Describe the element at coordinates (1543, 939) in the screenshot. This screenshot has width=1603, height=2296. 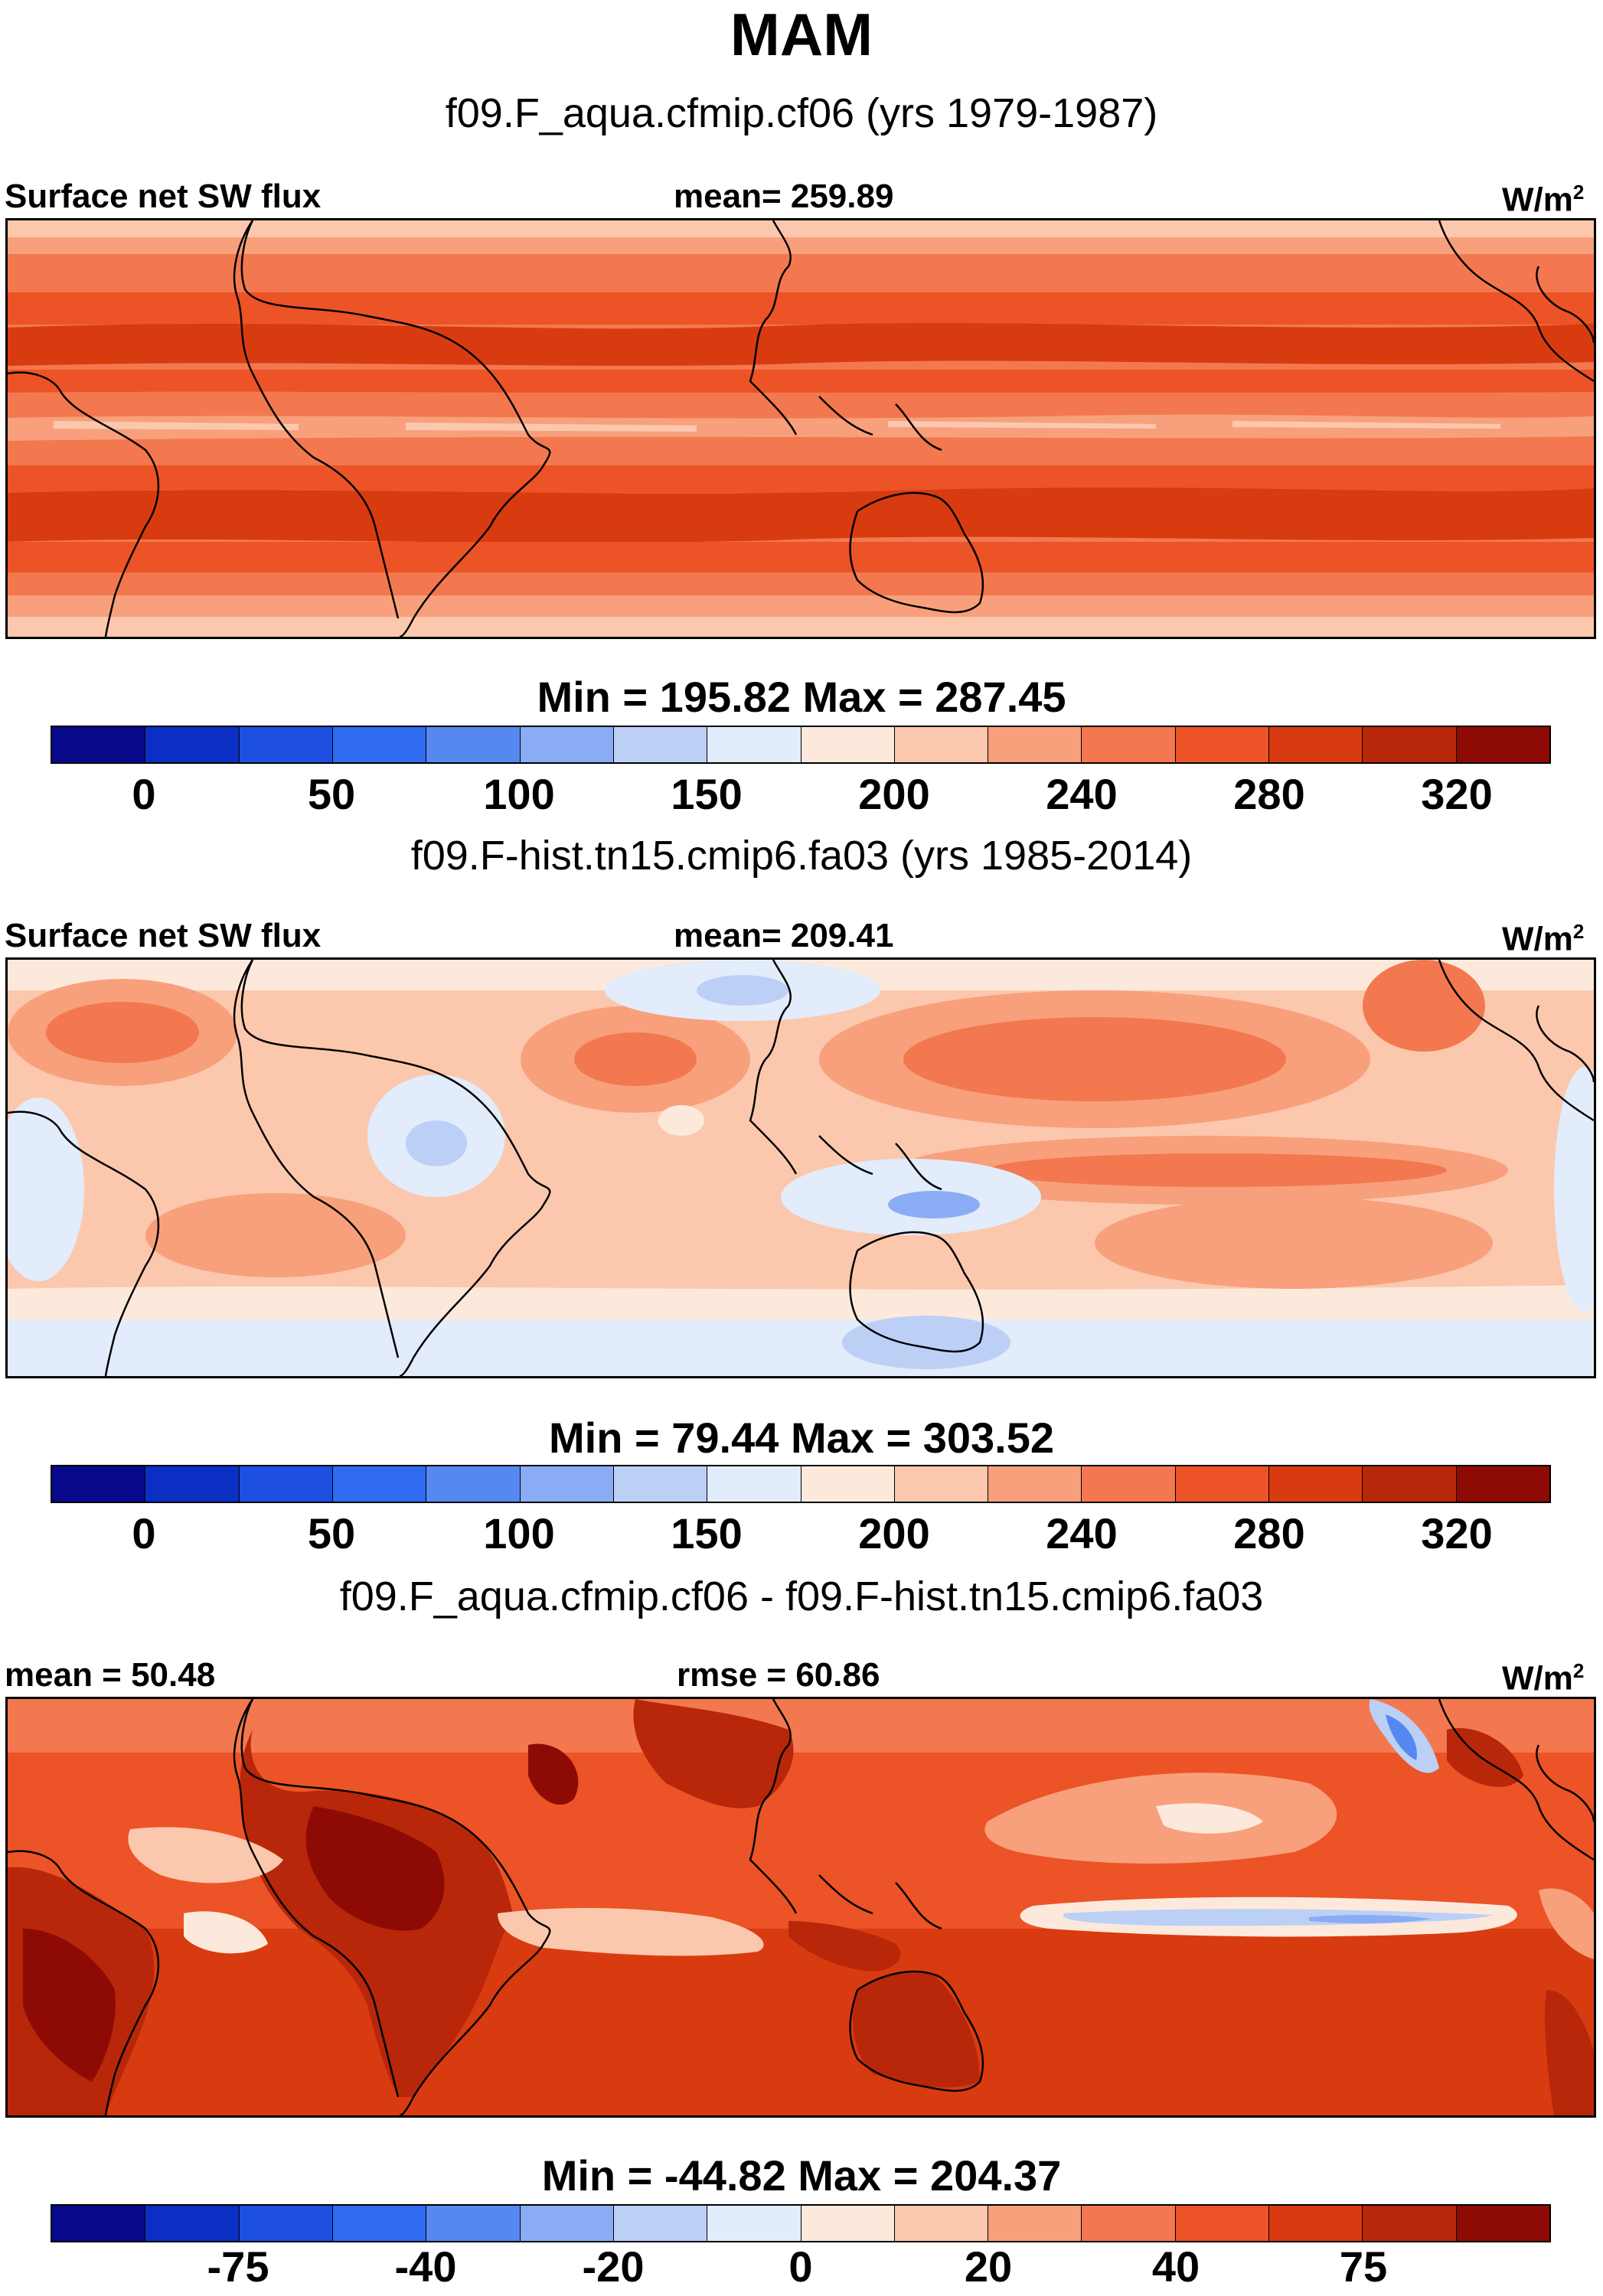
I see `panel-2-units: W/m2` at that location.